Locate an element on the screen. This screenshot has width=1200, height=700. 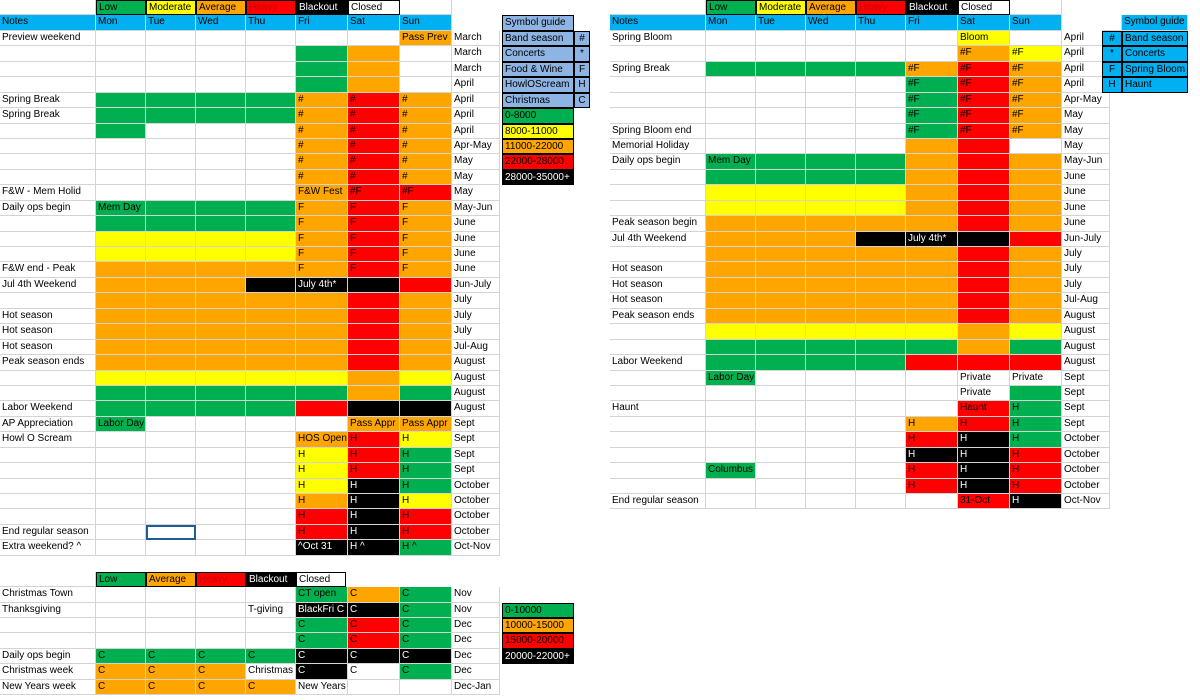
row-month: August is located at coordinates (476, 378).